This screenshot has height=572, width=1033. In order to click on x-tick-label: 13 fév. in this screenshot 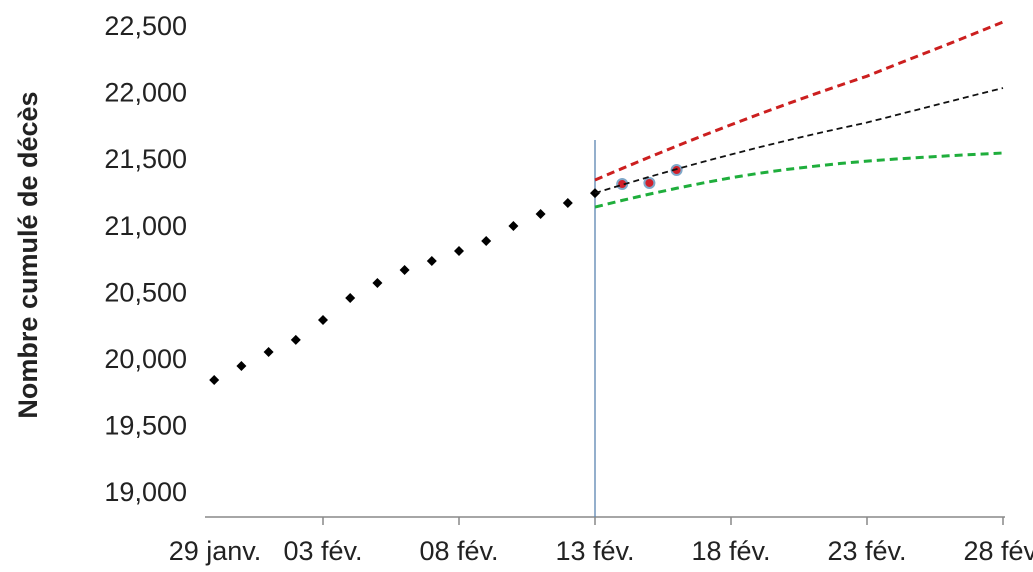, I will do `click(594, 551)`.